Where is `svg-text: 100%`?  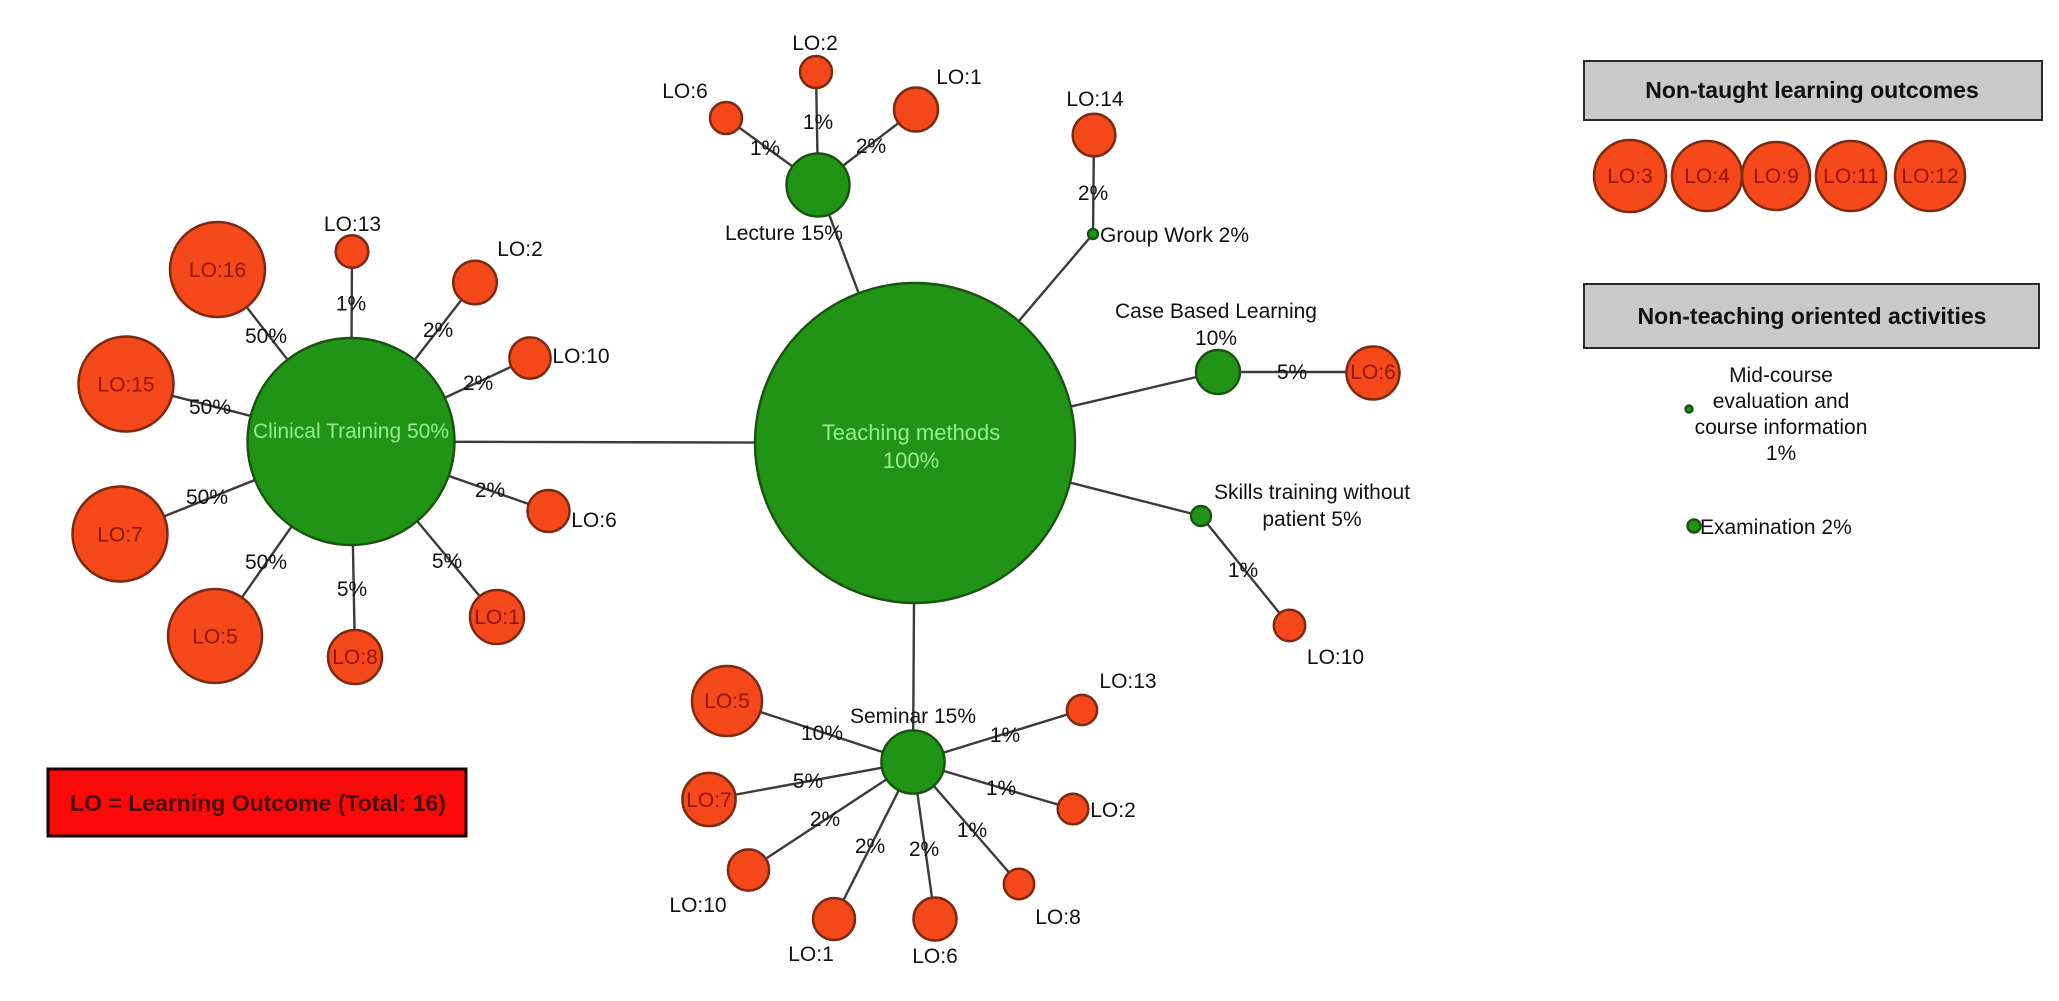
svg-text: 100% is located at coordinates (911, 460).